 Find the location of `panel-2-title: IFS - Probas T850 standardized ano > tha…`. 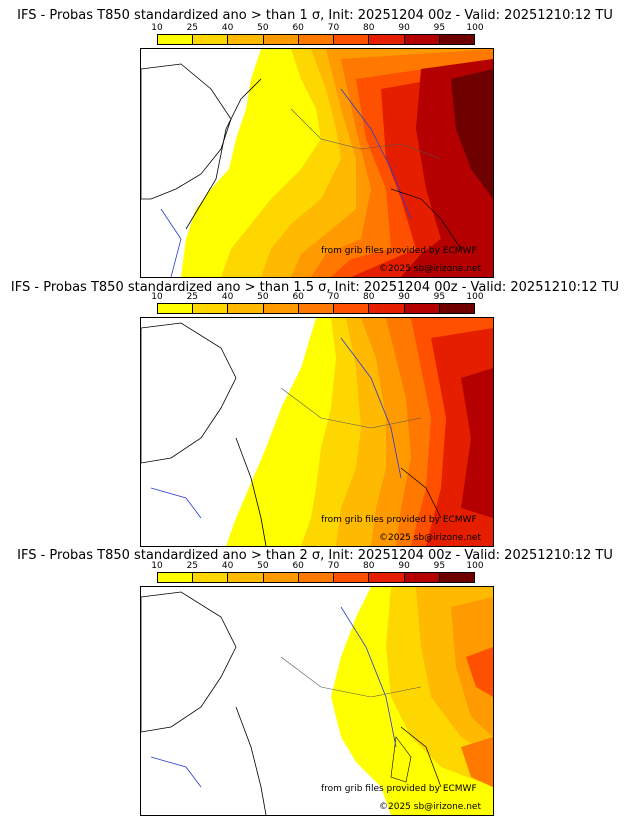

panel-2-title: IFS - Probas T850 standardized ano > tha… is located at coordinates (315, 287).